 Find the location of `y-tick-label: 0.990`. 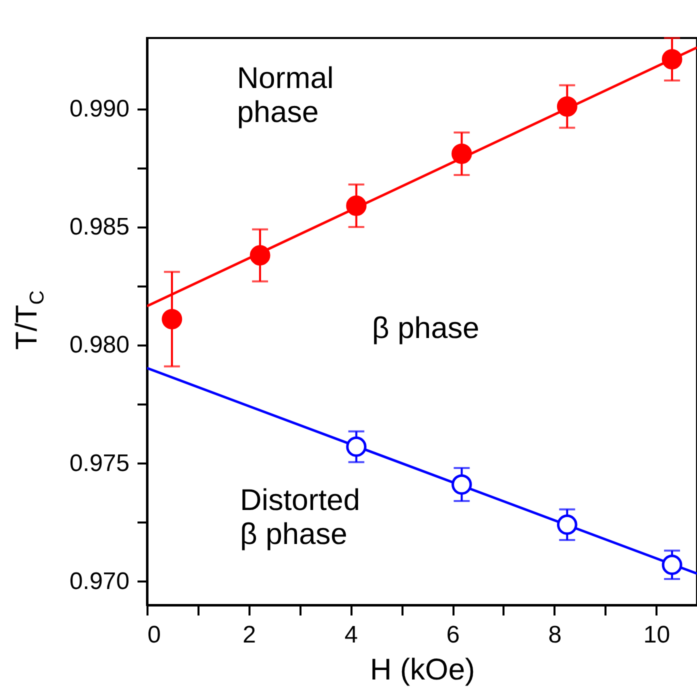

y-tick-label: 0.990 is located at coordinates (99, 108).